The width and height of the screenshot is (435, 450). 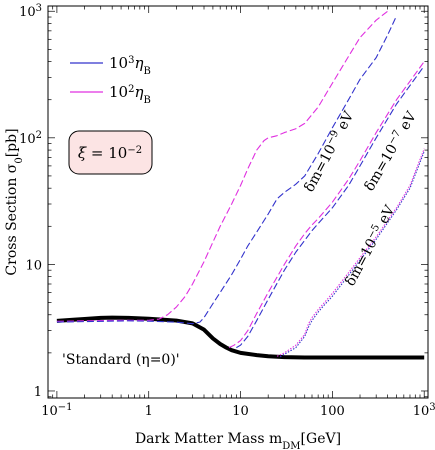 What do you see at coordinates (110, 80) in the screenshot?
I see `legend: 103ηB 102ηB` at bounding box center [110, 80].